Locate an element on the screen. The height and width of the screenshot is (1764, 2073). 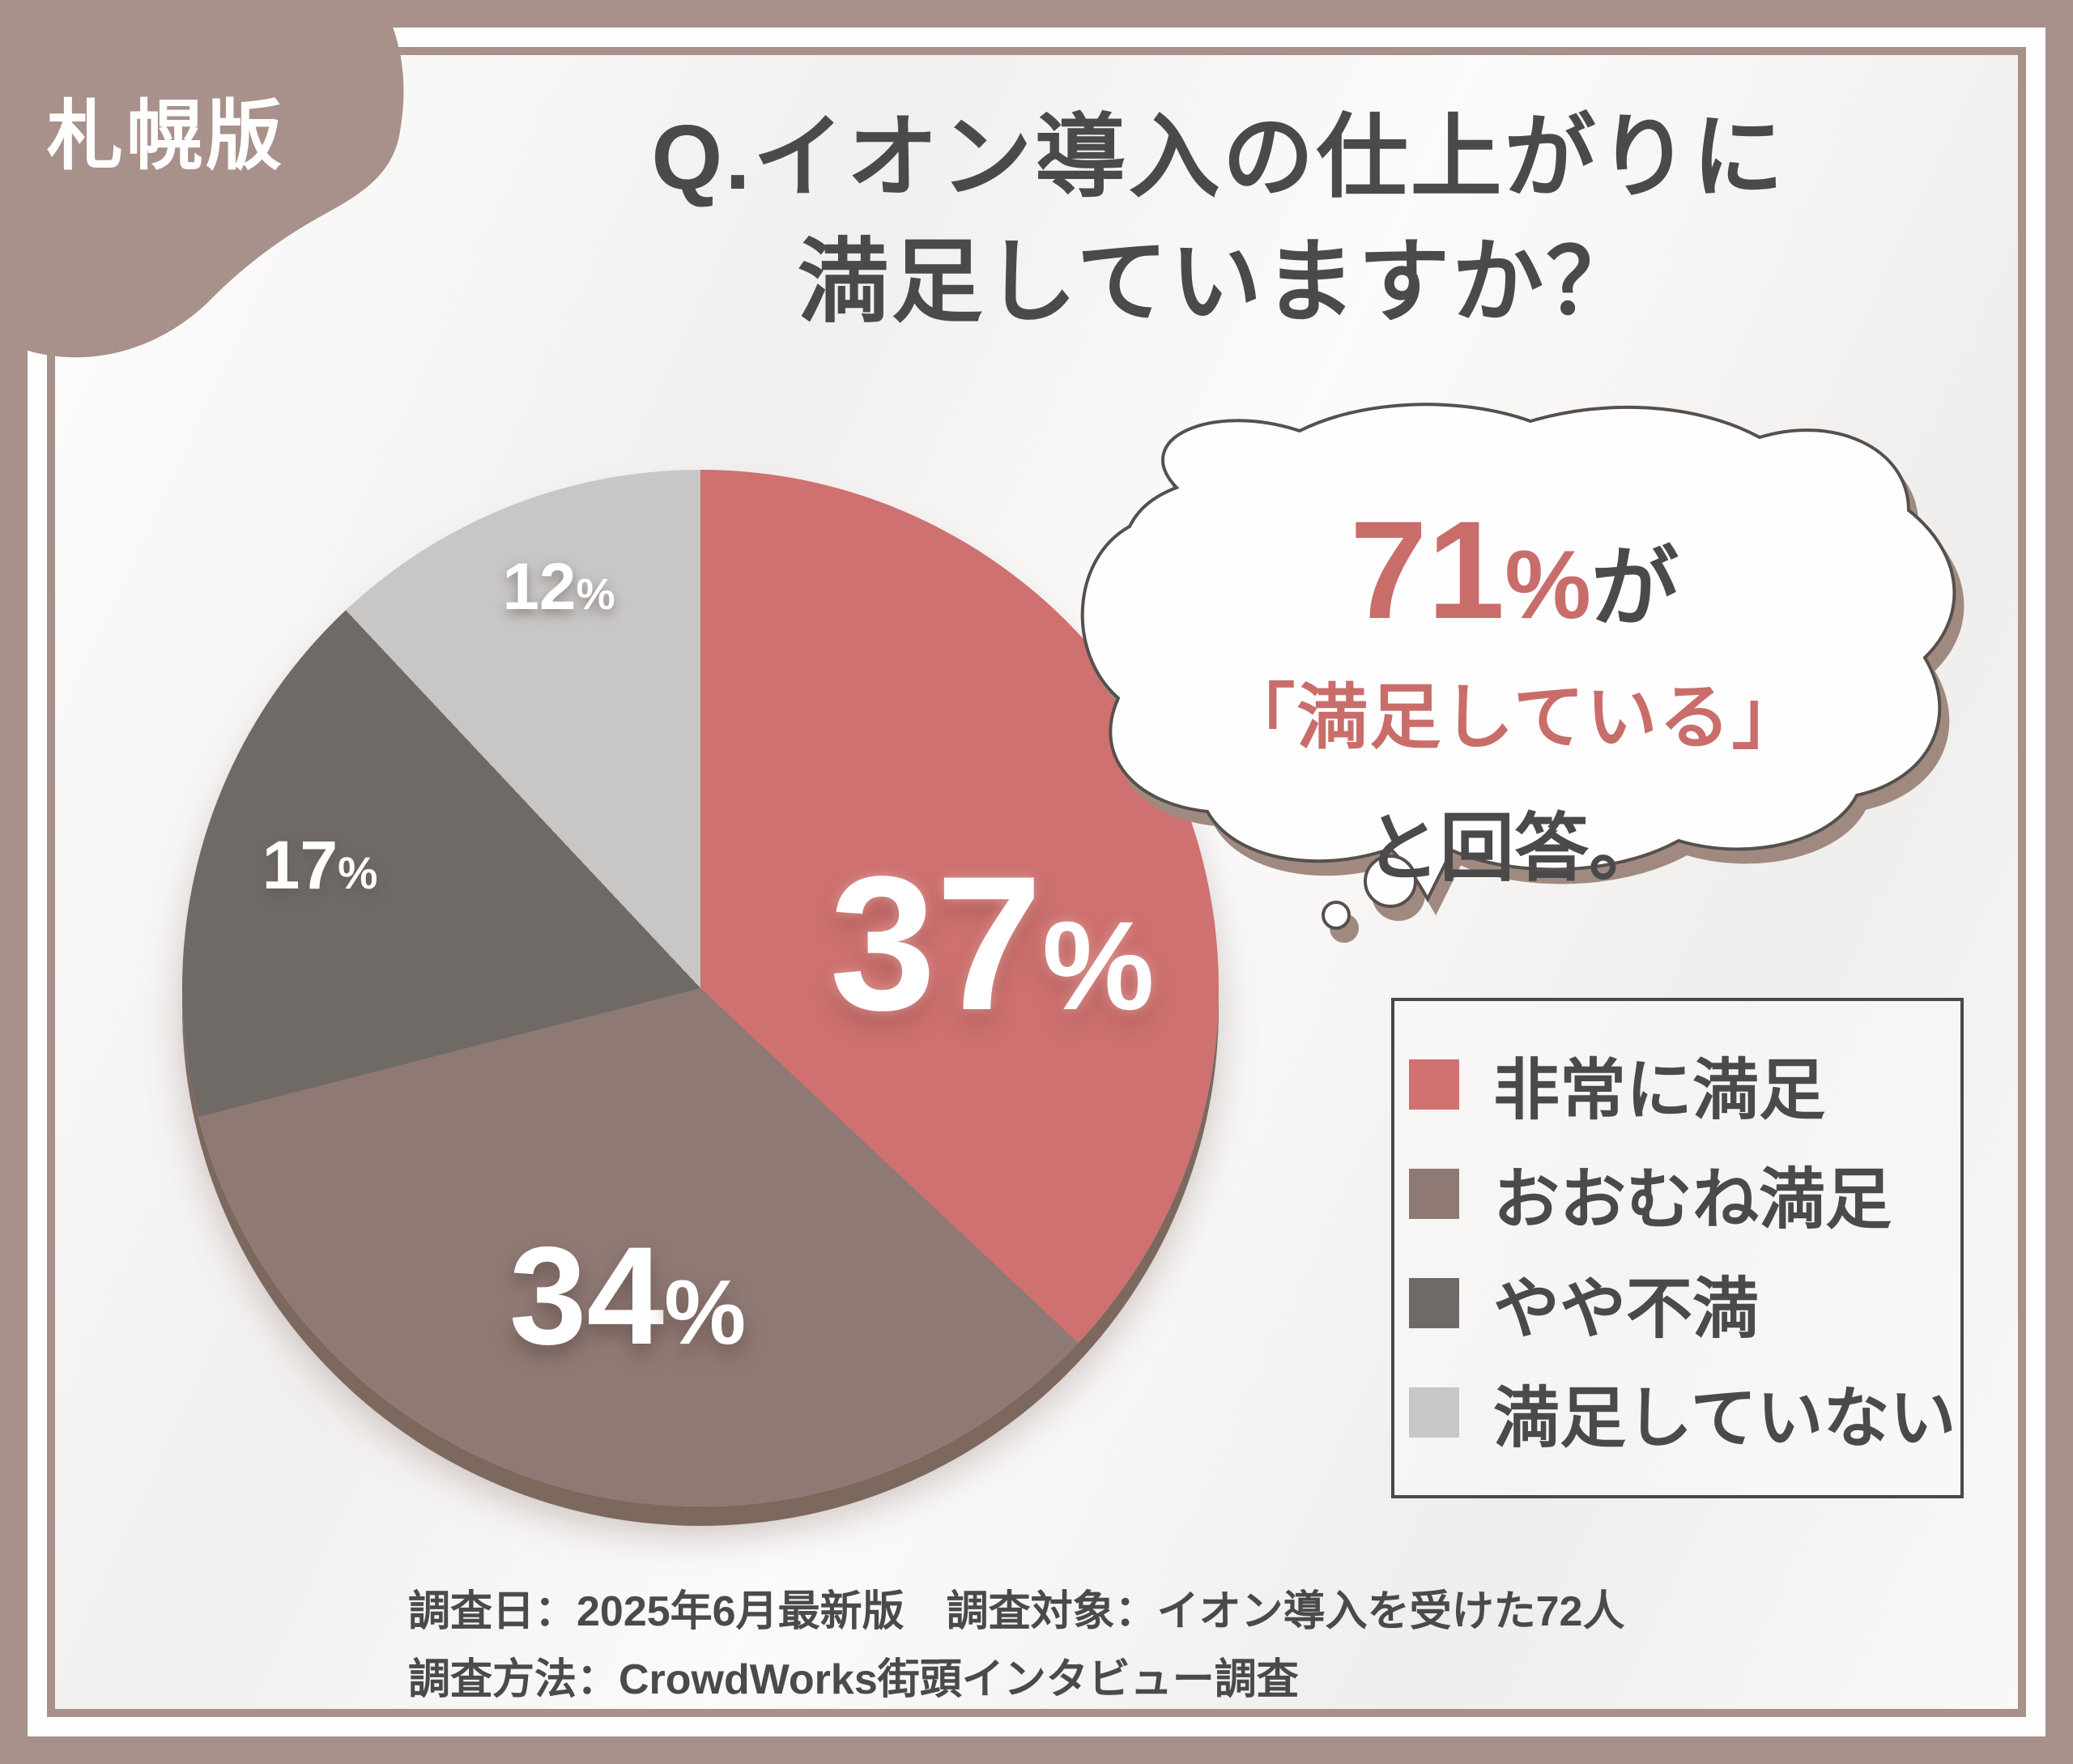
slice-value: 37 is located at coordinates (936, 943).